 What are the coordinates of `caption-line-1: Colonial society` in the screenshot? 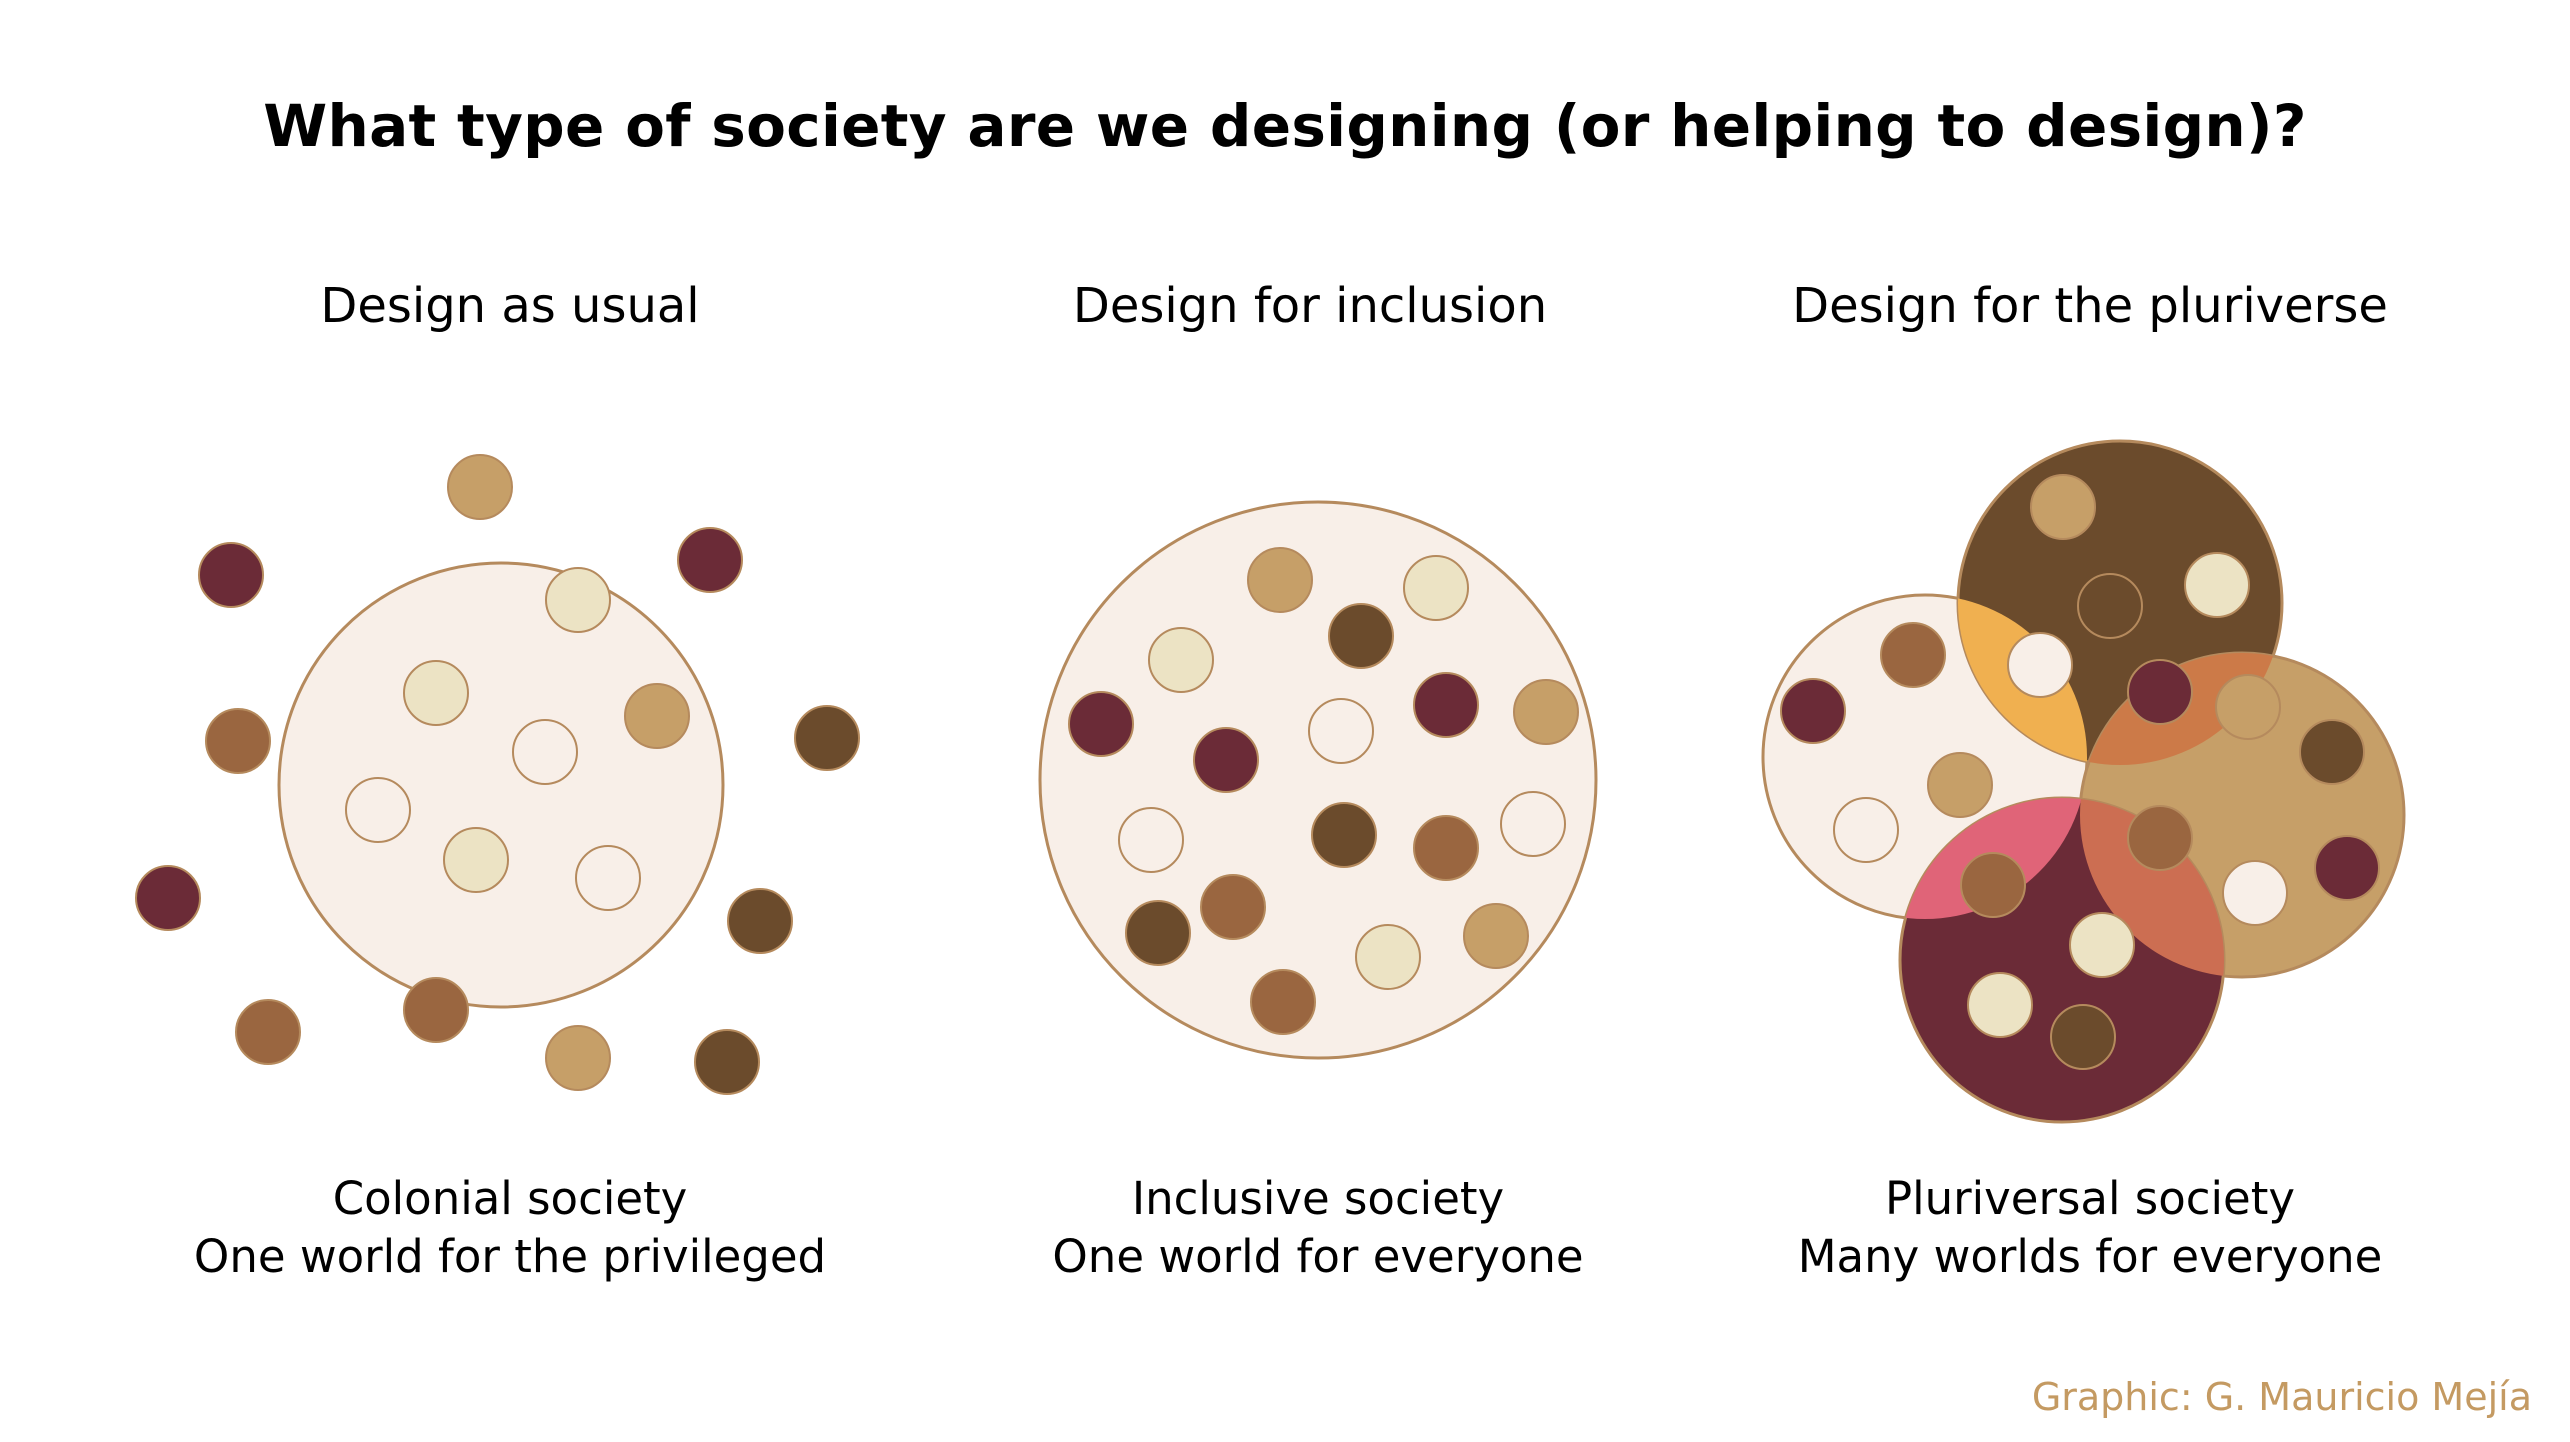 It's located at (510, 1198).